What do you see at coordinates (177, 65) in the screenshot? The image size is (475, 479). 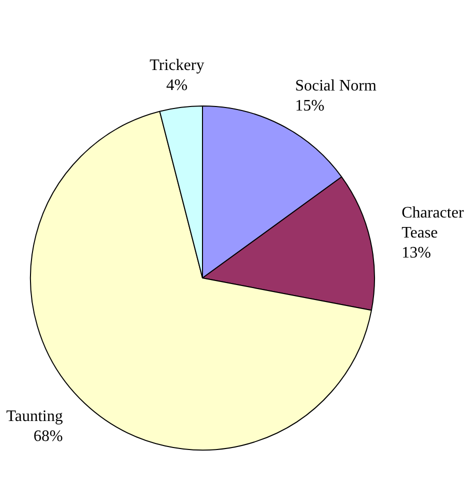 I see `slice-label: Trickery` at bounding box center [177, 65].